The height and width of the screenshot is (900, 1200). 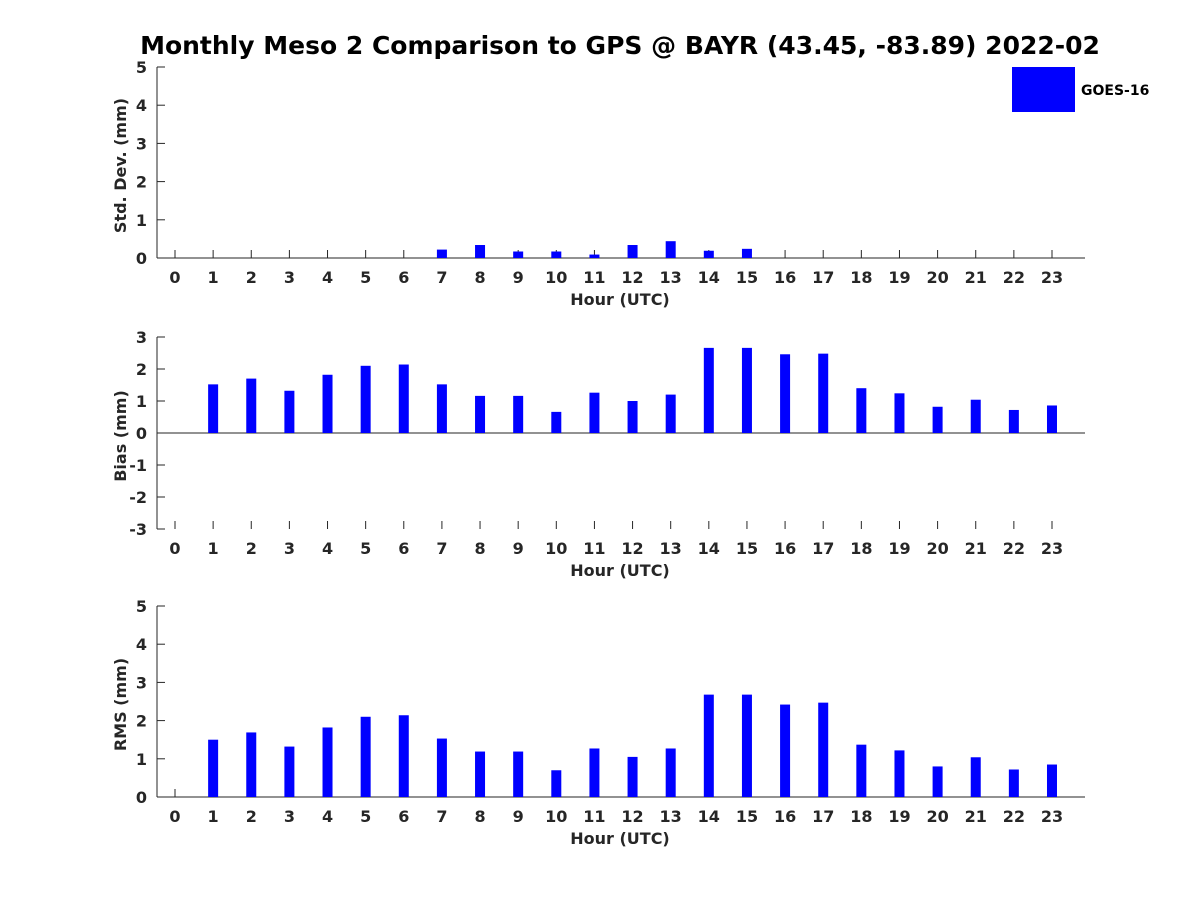 What do you see at coordinates (141, 182) in the screenshot?
I see `std-dev-y-tick-label: 2` at bounding box center [141, 182].